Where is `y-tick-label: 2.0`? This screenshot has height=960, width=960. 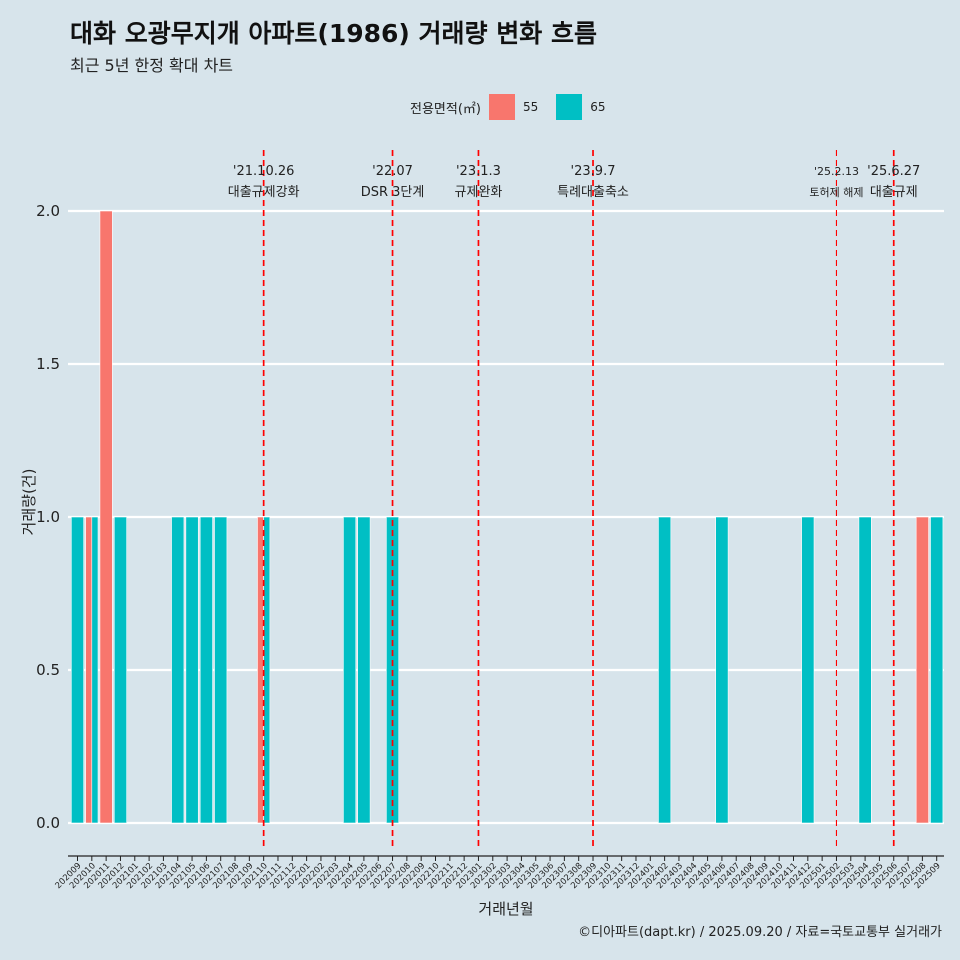 y-tick-label: 2.0 is located at coordinates (48, 211).